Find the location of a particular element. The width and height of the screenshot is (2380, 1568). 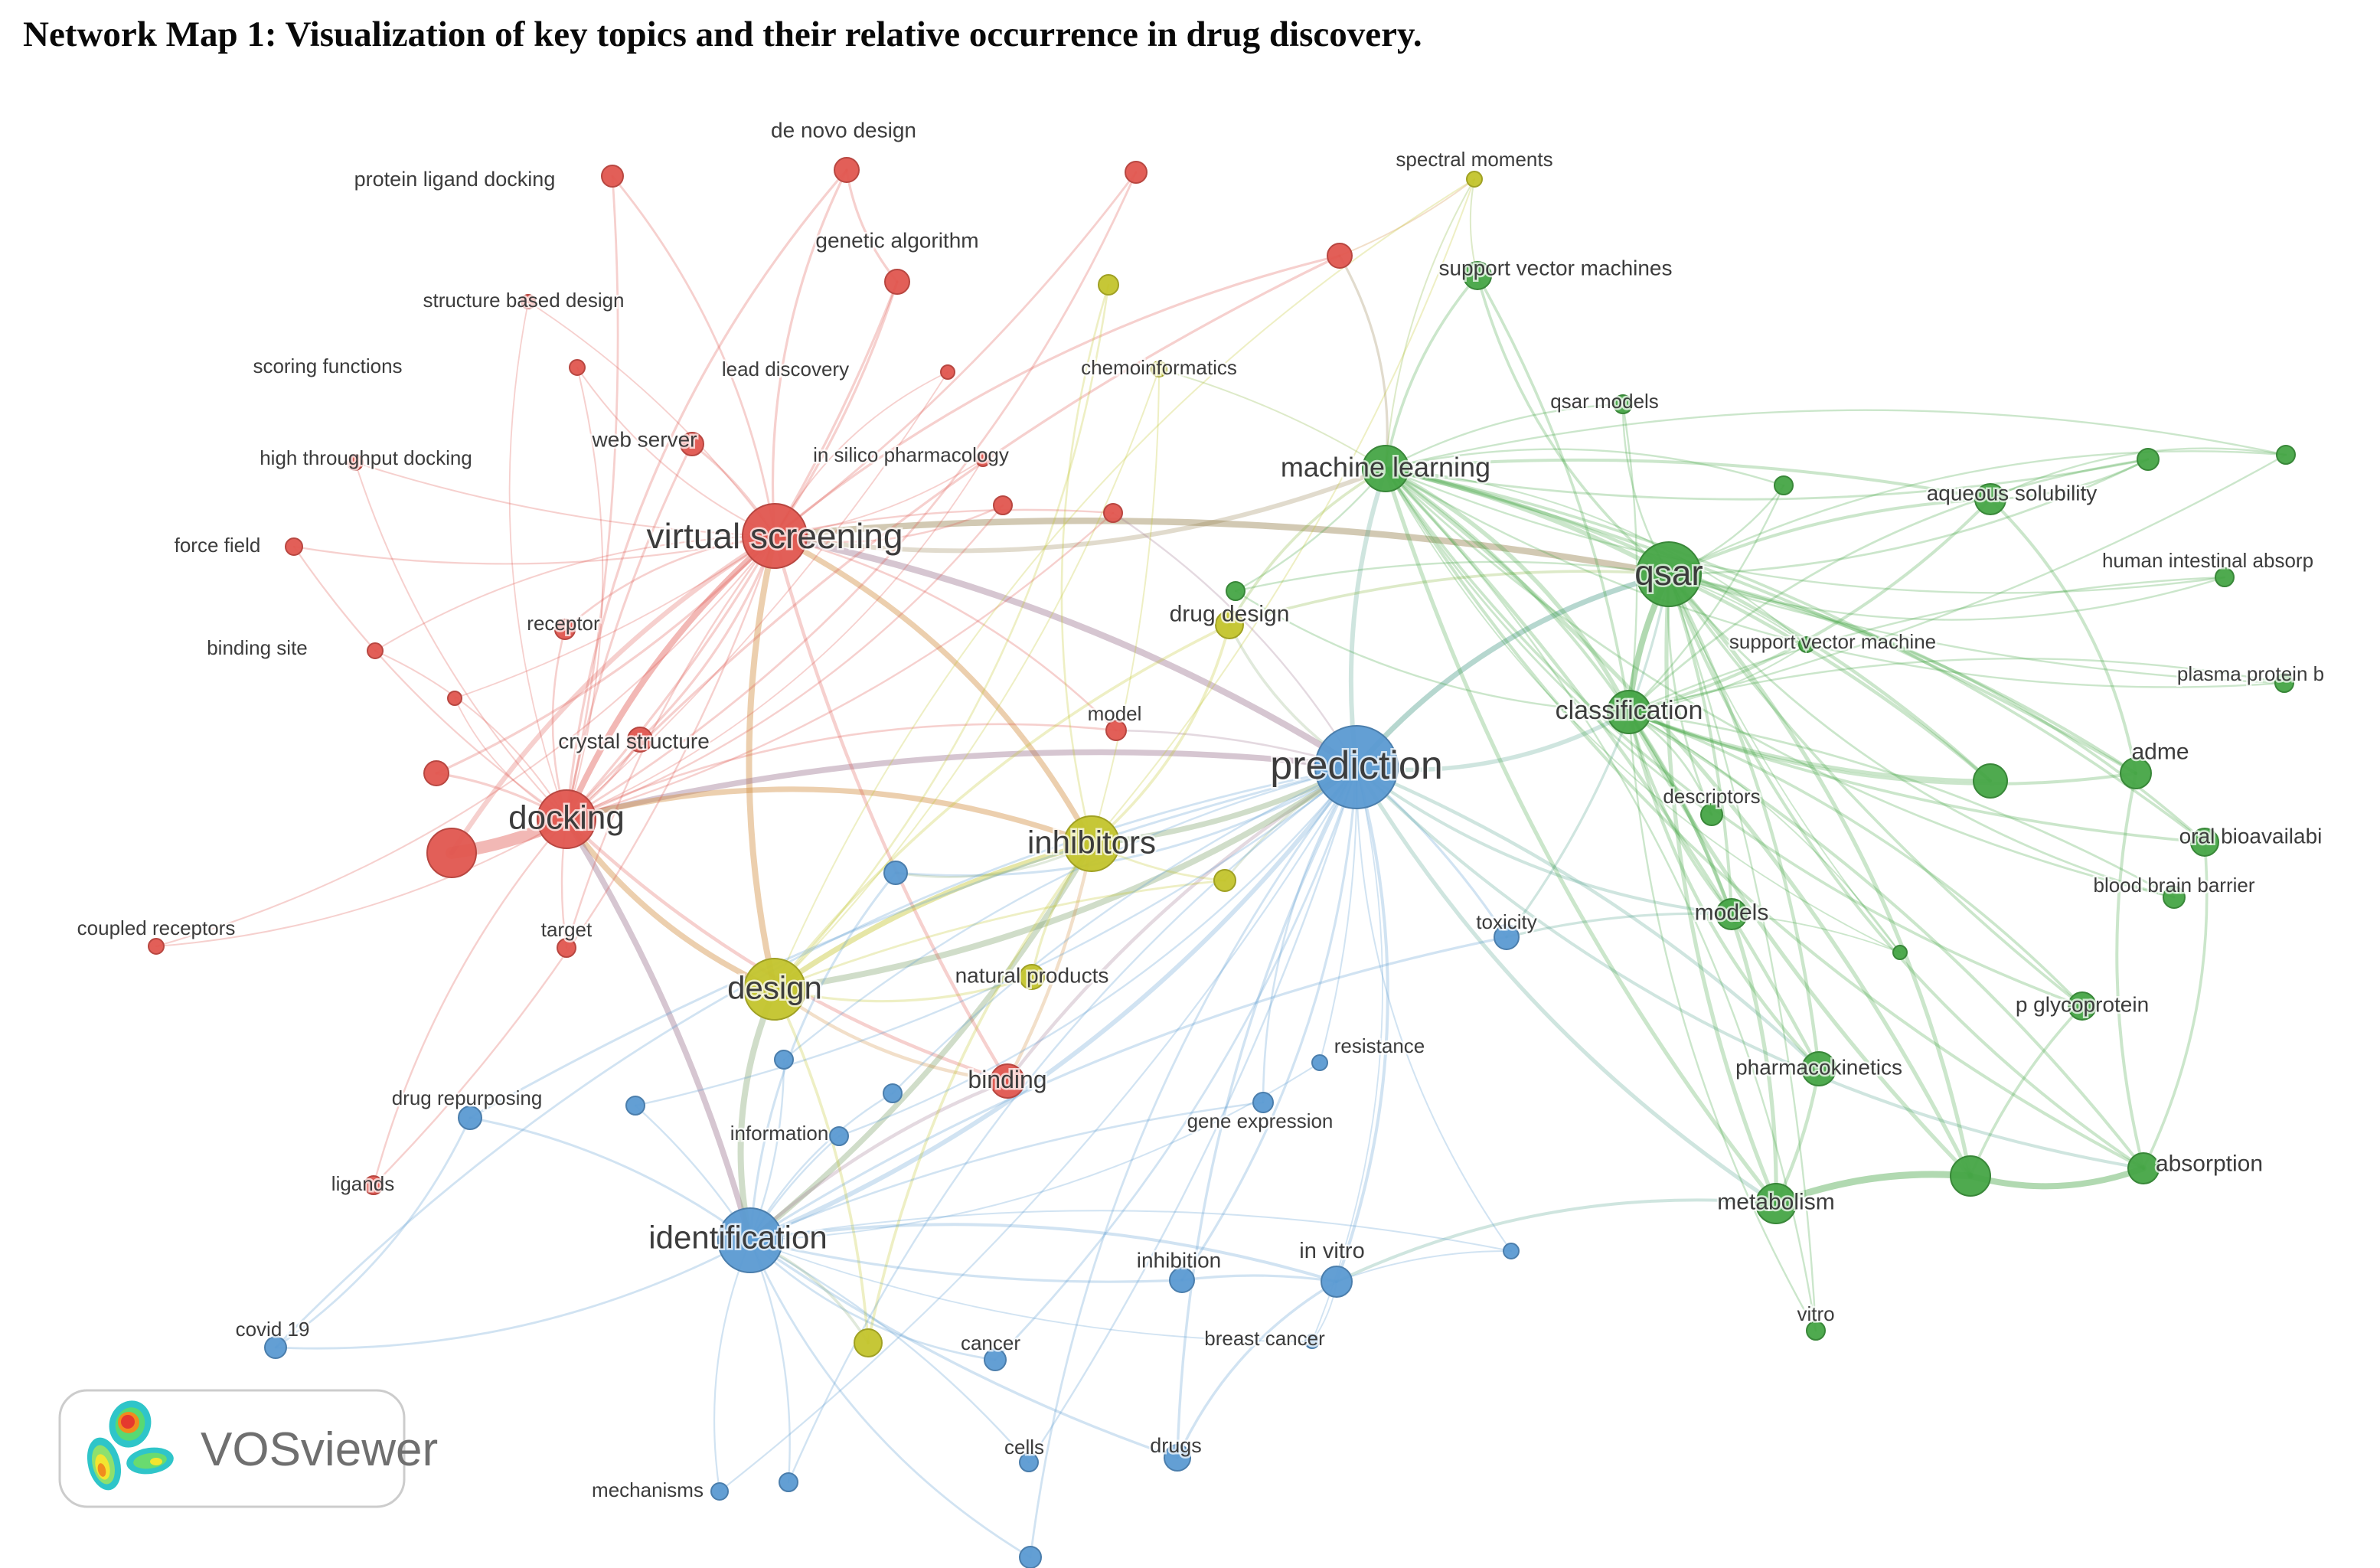

node-u6 is located at coordinates (1003, 505).